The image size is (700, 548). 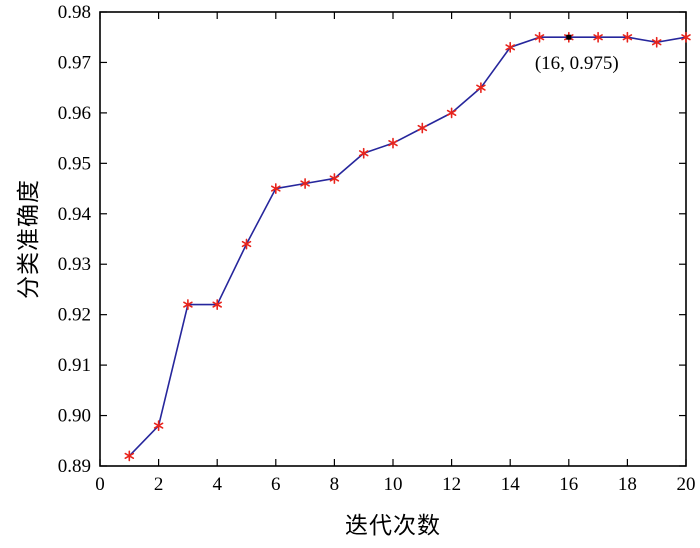 I want to click on x-tick-label: 2, so click(x=159, y=484).